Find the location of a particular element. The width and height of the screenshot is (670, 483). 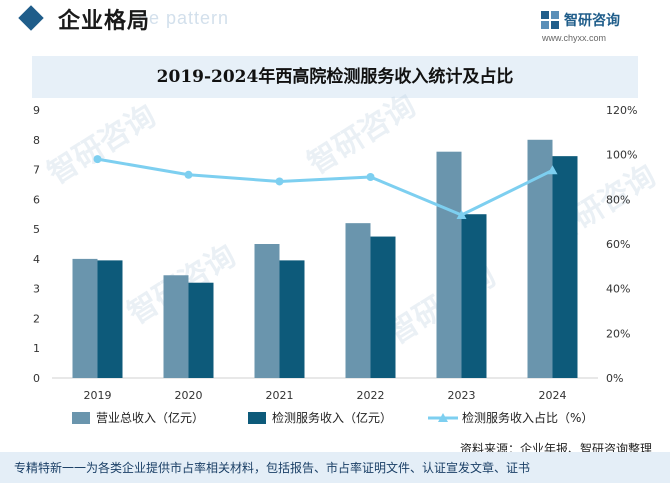

brand-logo-block: 智研咨询 www.chyxx.com is located at coordinates (595, 26).